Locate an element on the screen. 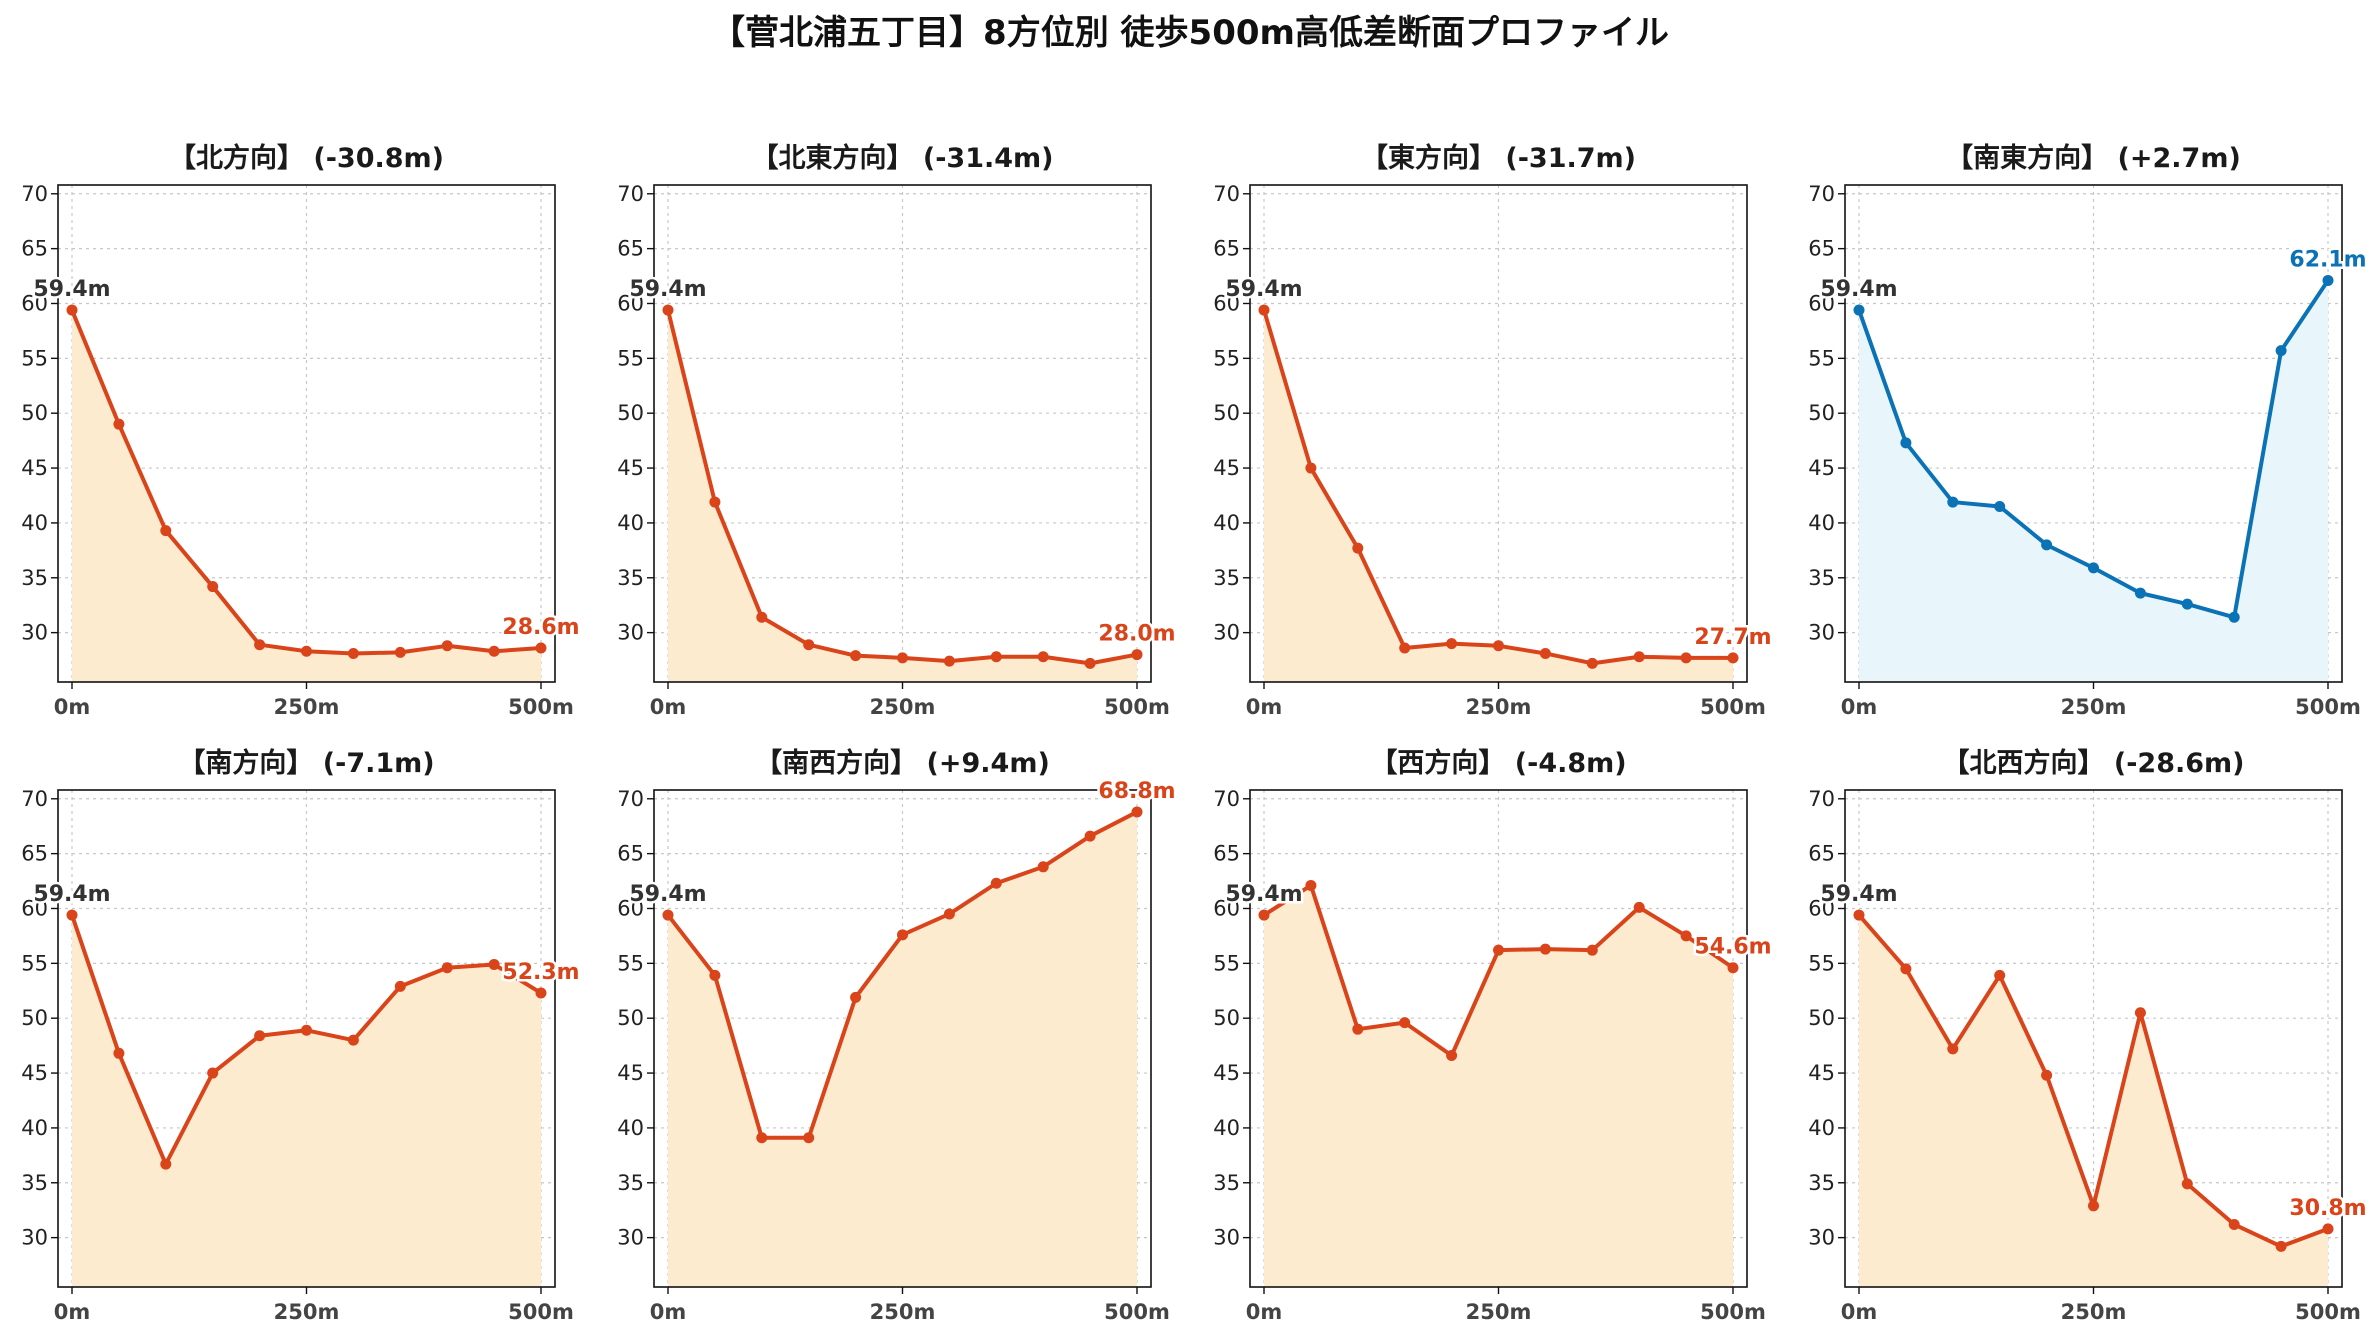  end-elevation-label: 62.1m is located at coordinates (2327, 259).